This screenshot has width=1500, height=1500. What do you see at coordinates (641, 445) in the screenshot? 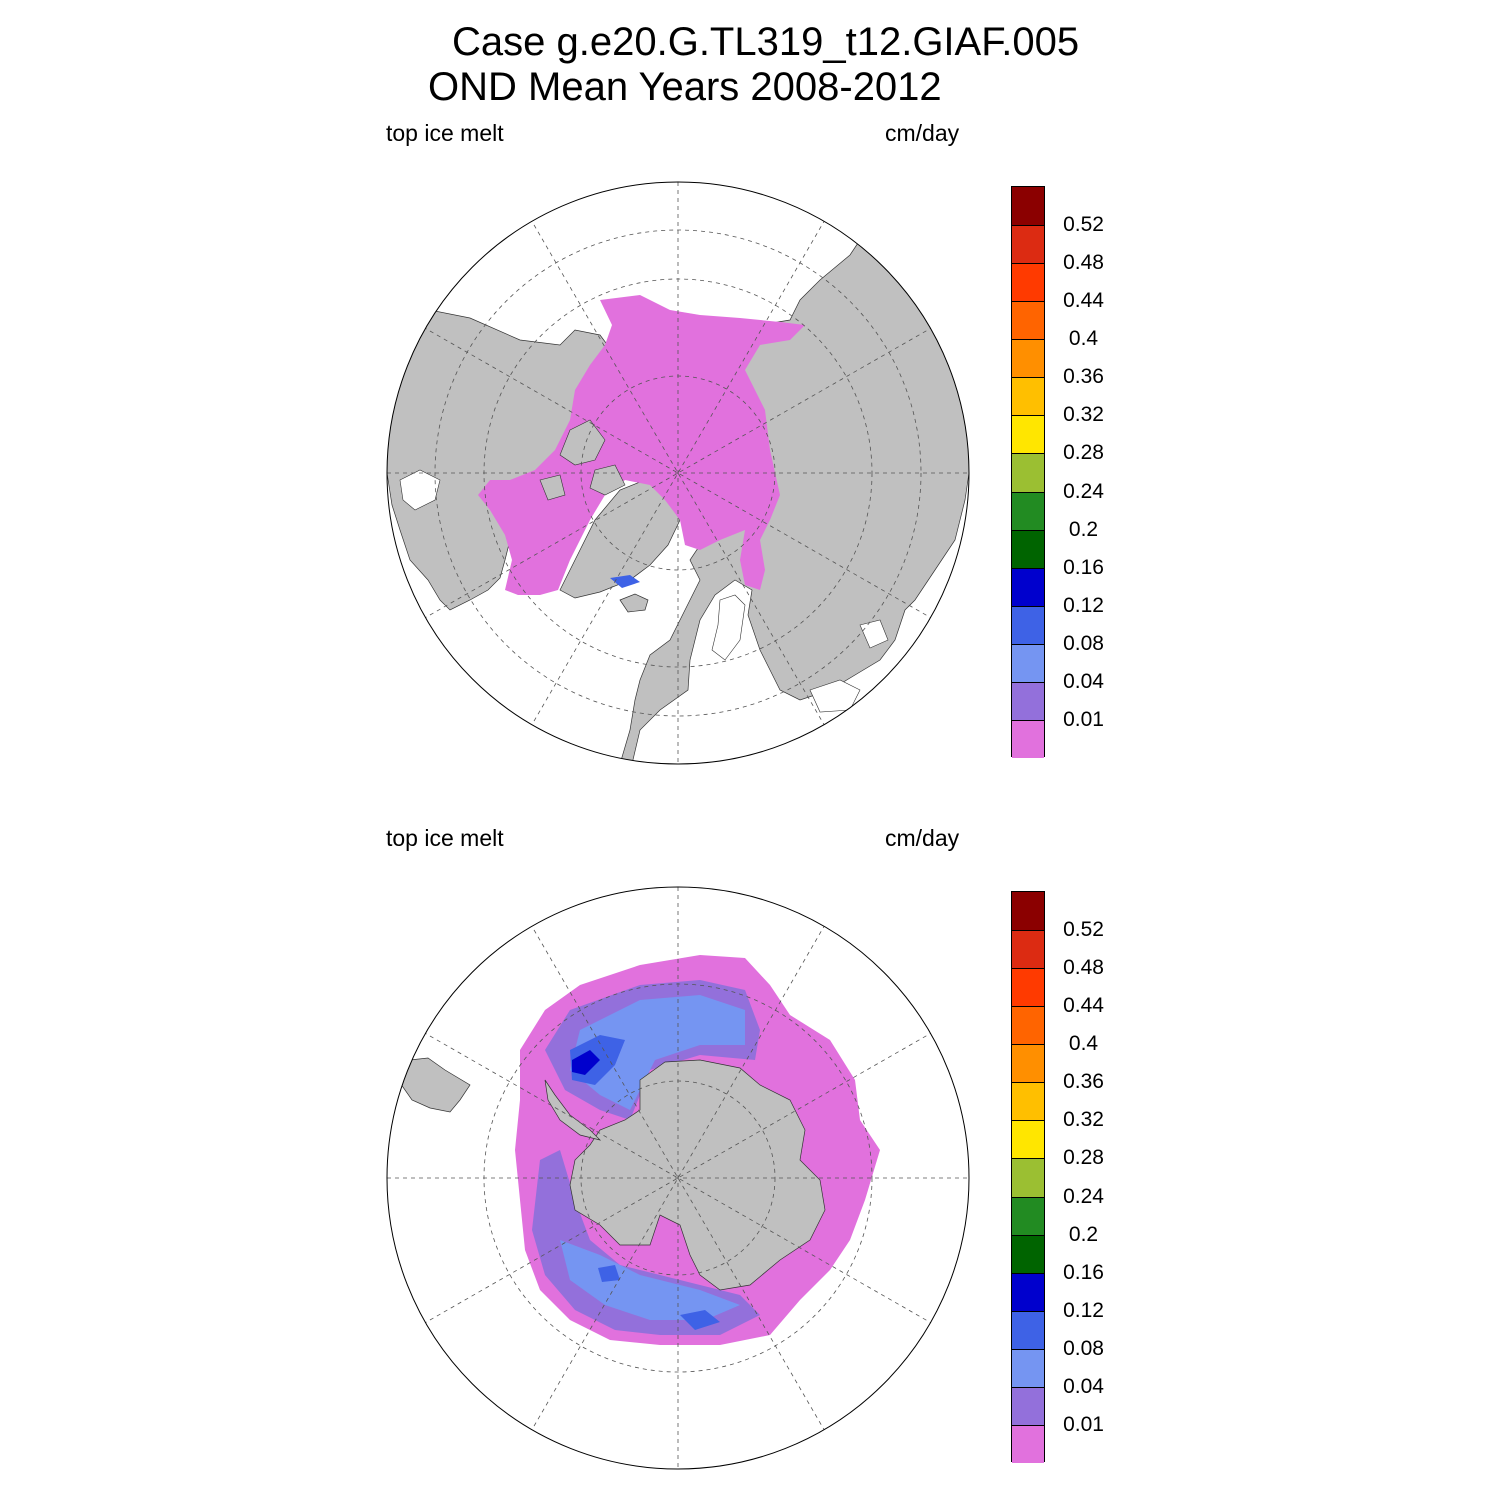
I see `north-sea-ice` at bounding box center [641, 445].